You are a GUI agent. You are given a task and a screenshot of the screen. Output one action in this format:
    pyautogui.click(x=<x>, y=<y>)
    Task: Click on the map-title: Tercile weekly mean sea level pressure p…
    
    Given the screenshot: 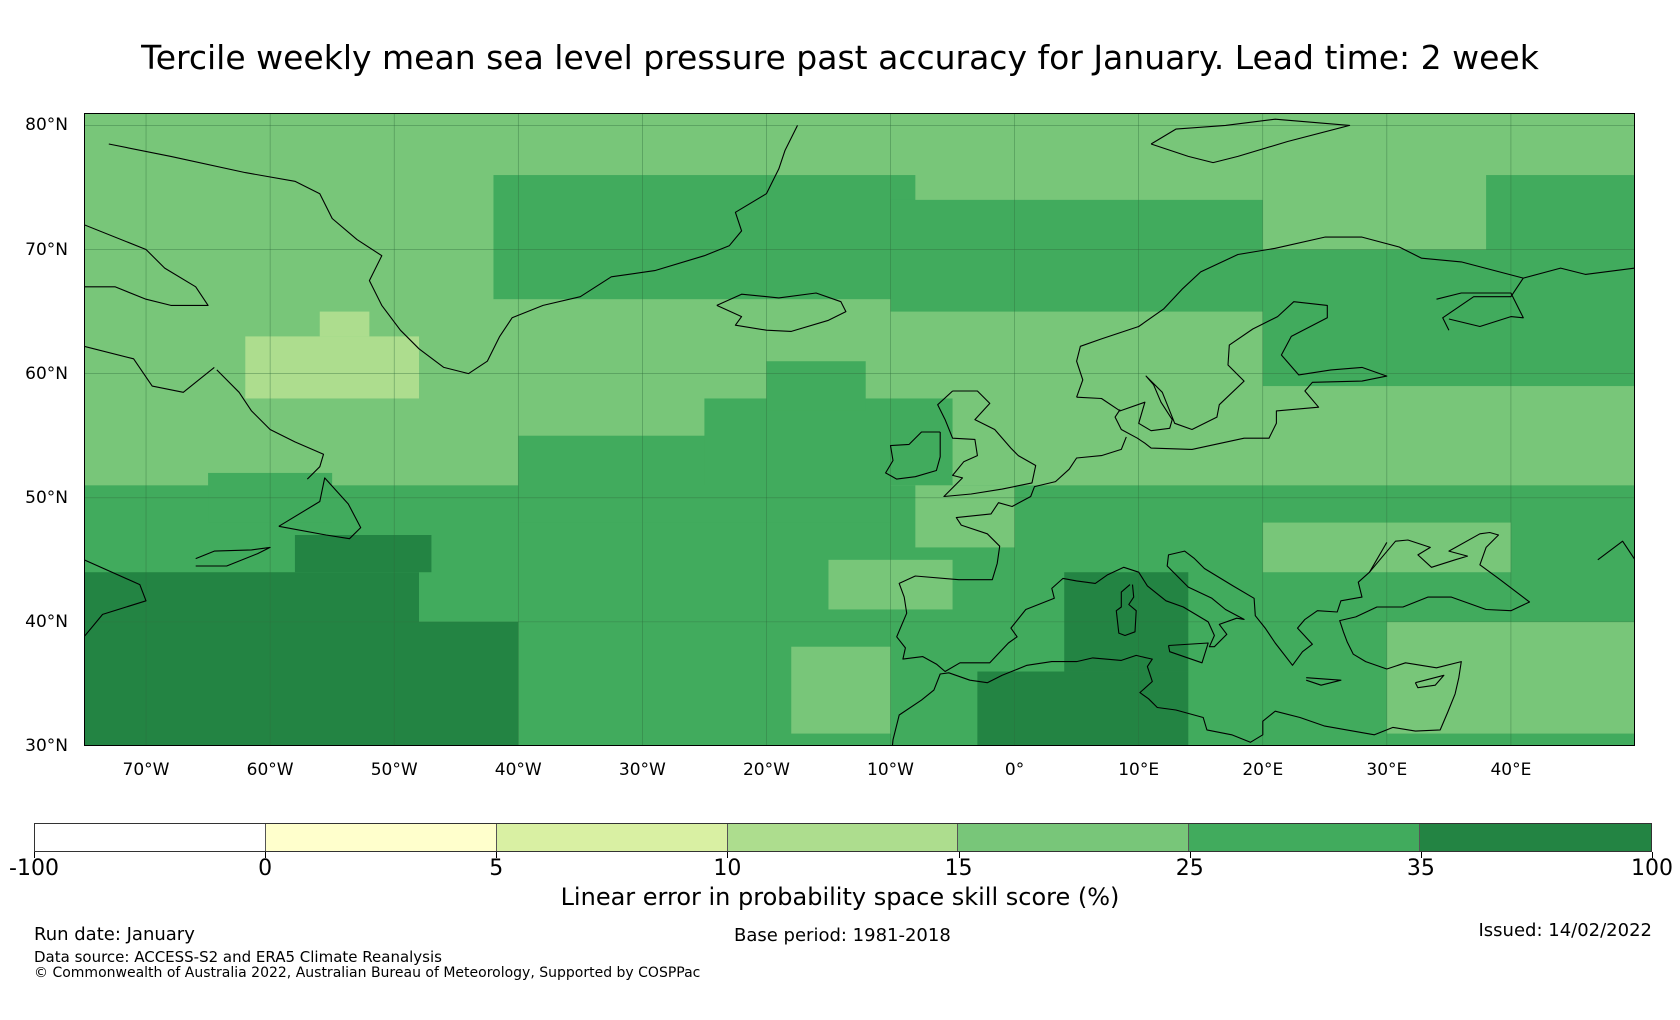 What is the action you would take?
    pyautogui.click(x=840, y=57)
    